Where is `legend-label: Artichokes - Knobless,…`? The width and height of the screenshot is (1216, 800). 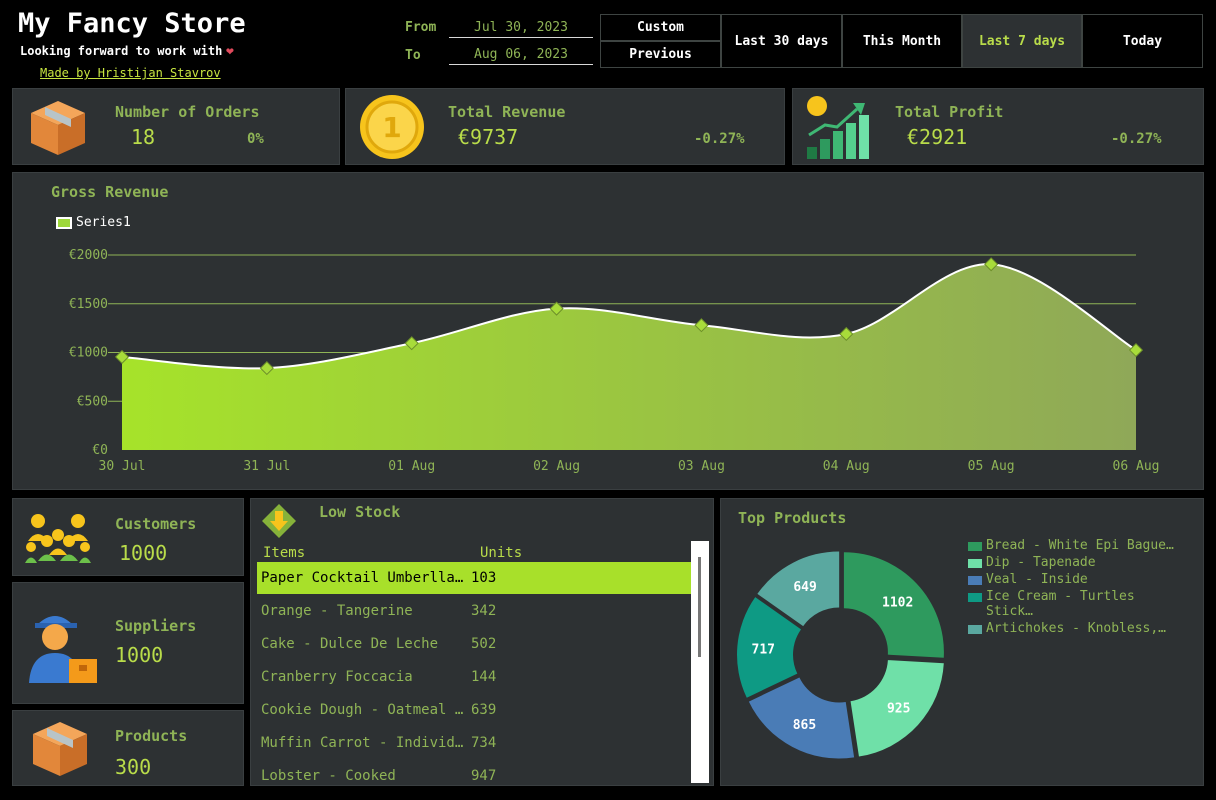 legend-label: Artichokes - Knobless,… is located at coordinates (1076, 628).